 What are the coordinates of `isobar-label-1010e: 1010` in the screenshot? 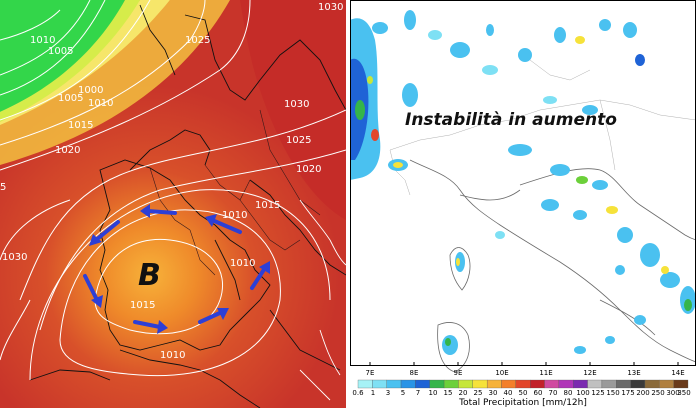 It's located at (172, 355).